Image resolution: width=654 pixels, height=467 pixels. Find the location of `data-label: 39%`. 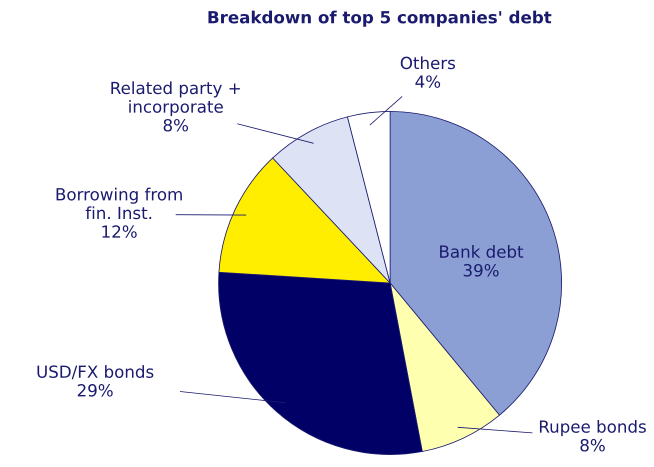

data-label: 39% is located at coordinates (481, 270).